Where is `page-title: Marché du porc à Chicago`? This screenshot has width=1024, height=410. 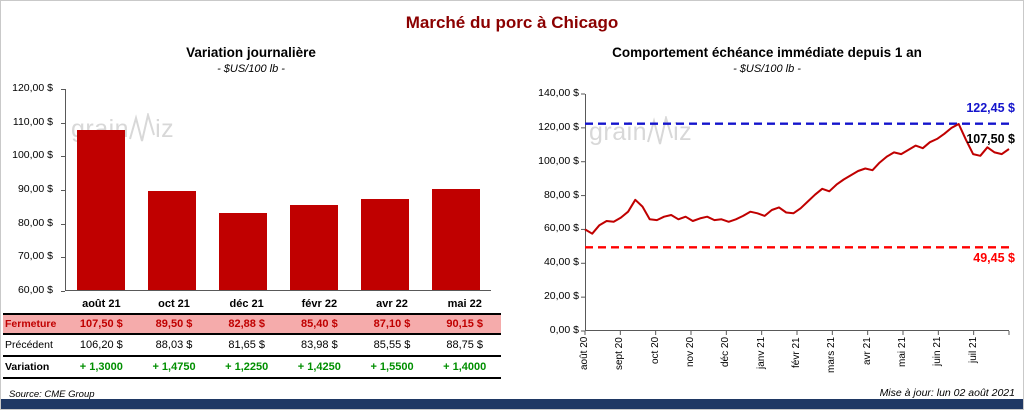
page-title: Marché du porc à Chicago is located at coordinates (512, 22).